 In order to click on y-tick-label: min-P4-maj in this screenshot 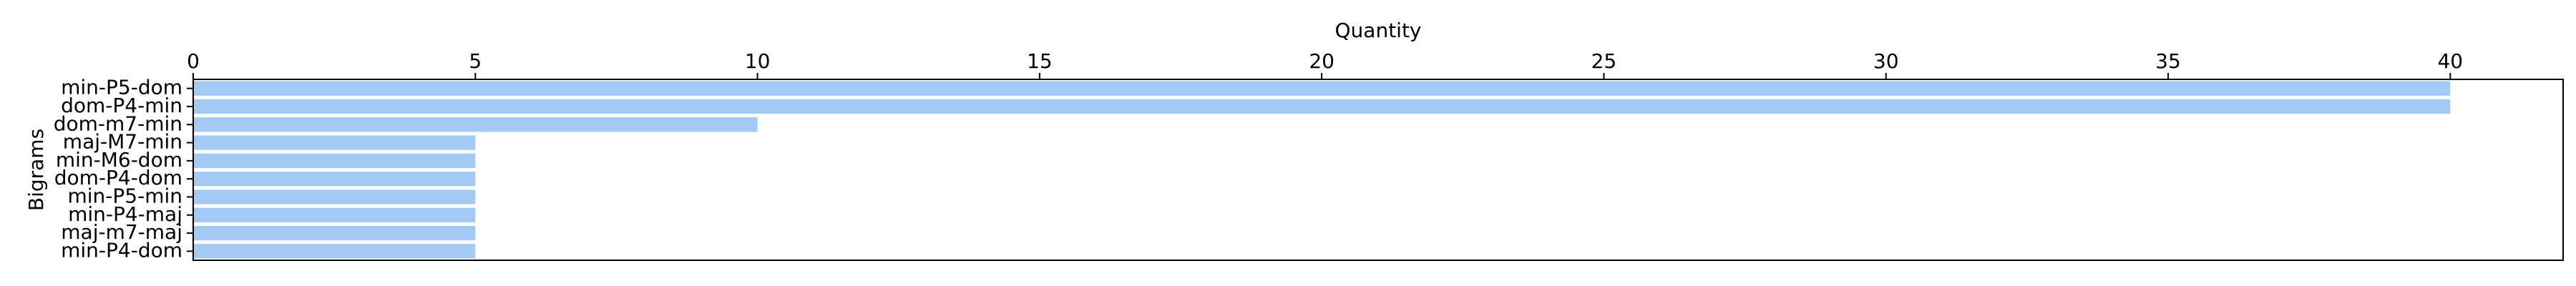, I will do `click(125, 214)`.